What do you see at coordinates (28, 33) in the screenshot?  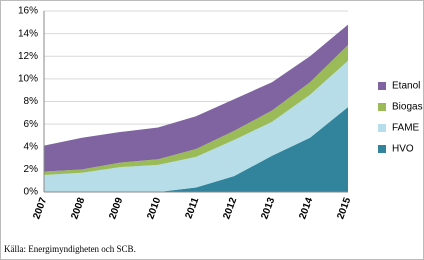 I see `y-tick-label: 14%` at bounding box center [28, 33].